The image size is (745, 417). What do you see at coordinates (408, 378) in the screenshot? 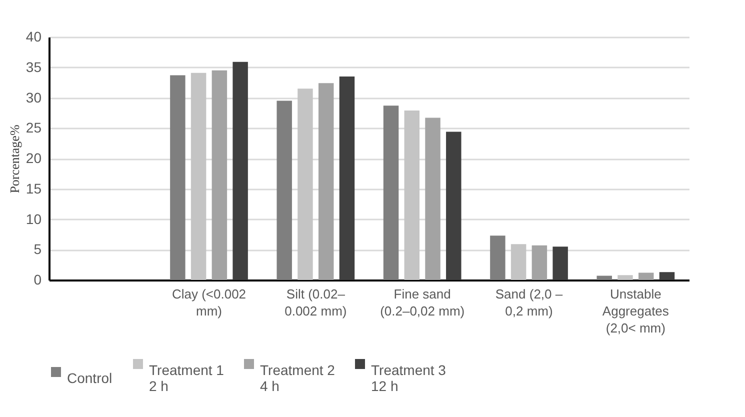
I see `legend-label: Treatment 3 12 h` at bounding box center [408, 378].